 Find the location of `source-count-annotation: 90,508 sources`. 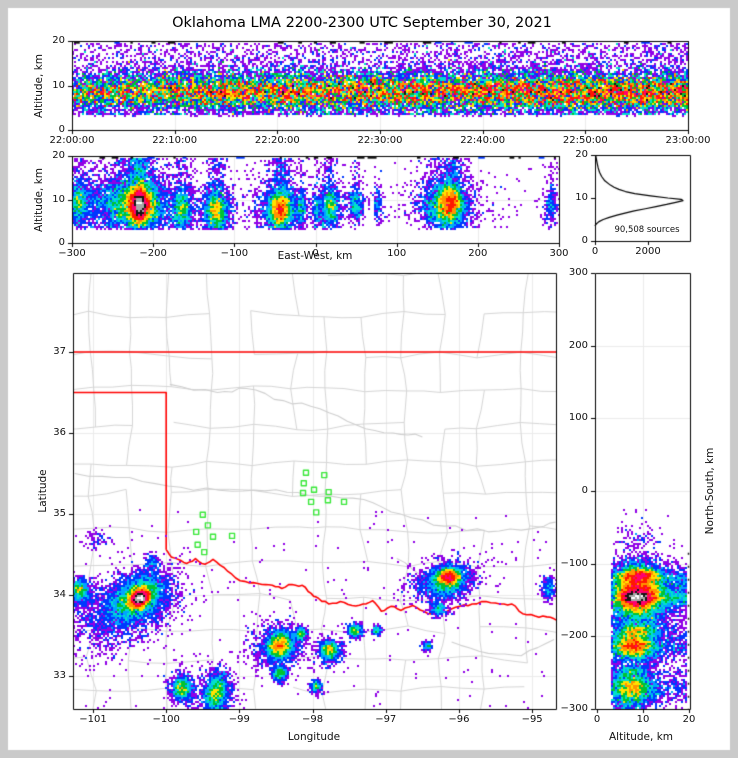

source-count-annotation: 90,508 sources is located at coordinates (647, 230).